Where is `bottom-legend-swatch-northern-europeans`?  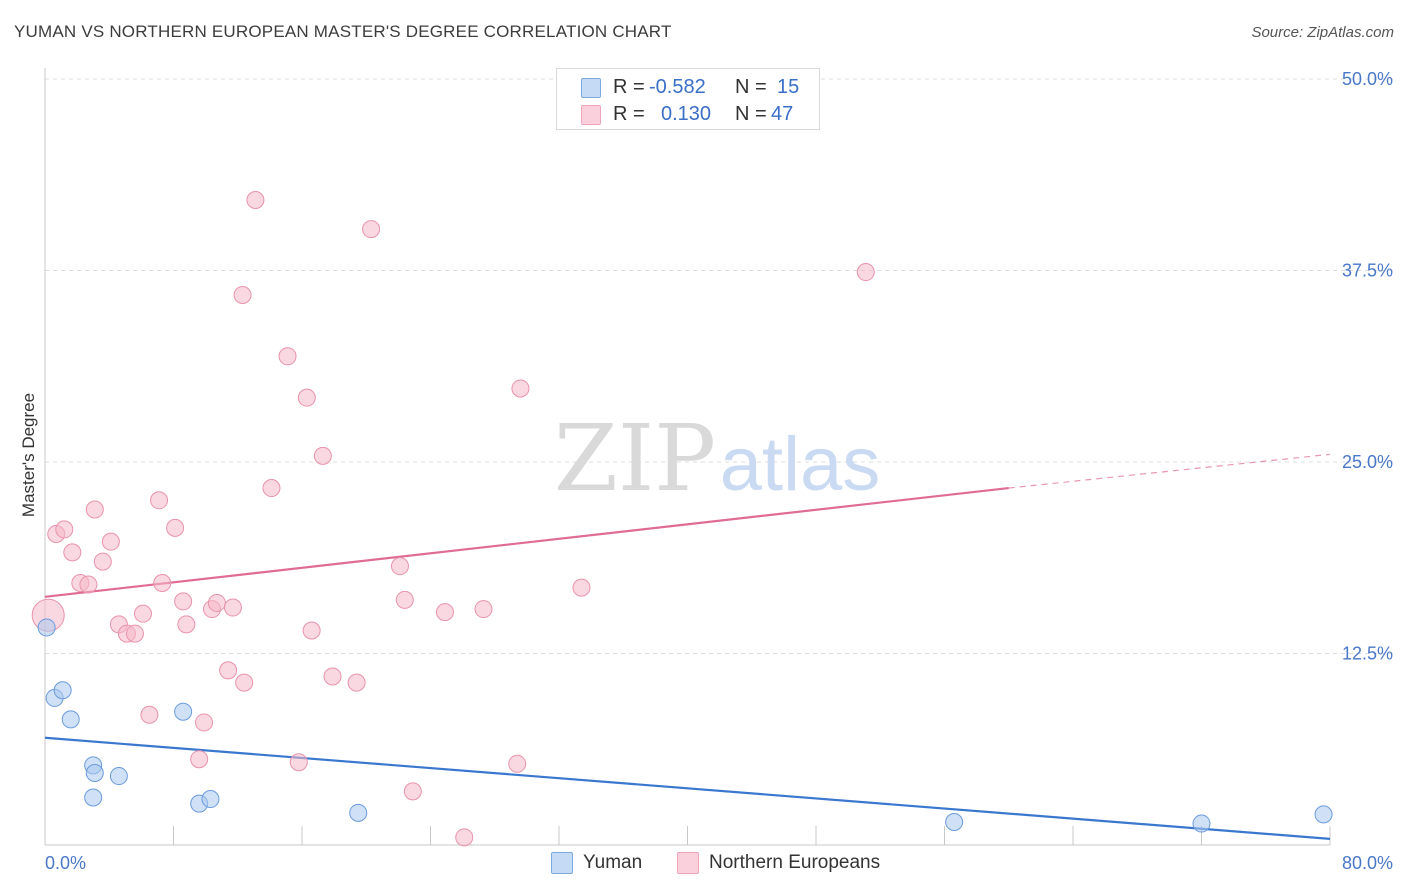
bottom-legend-swatch-northern-europeans is located at coordinates (688, 863).